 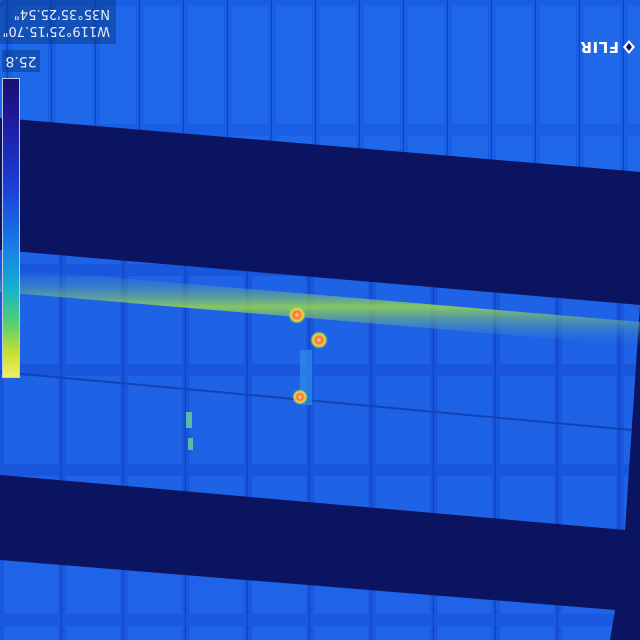 What do you see at coordinates (21, 61) in the screenshot?
I see `temperature-max-label: 25.8` at bounding box center [21, 61].